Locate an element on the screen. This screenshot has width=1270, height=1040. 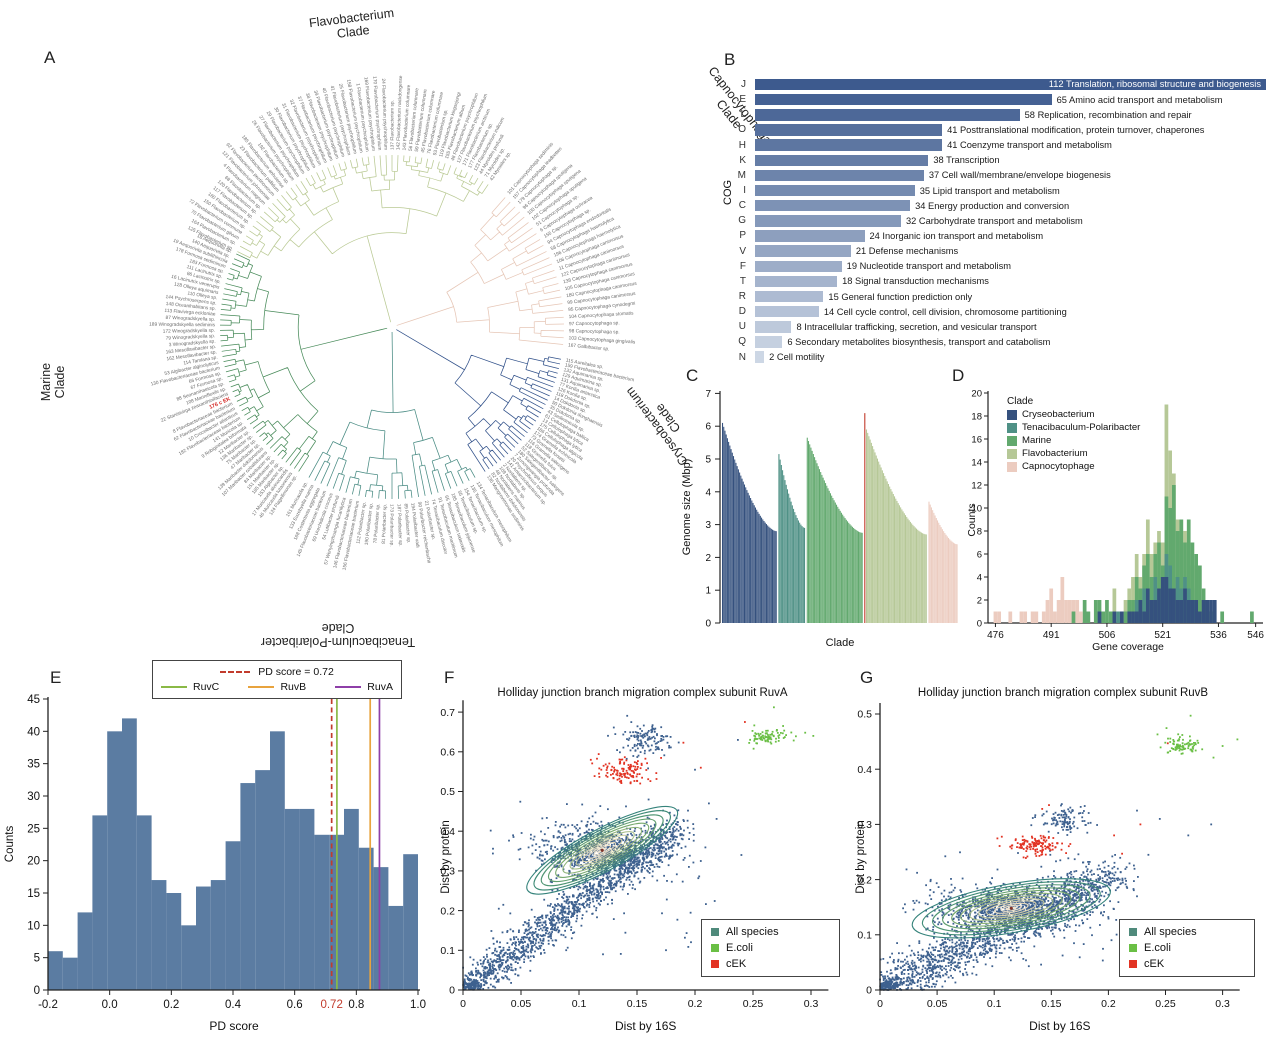
taxon-label: 91 Tenacibaculum maritimum is located at coordinates (447, 528).